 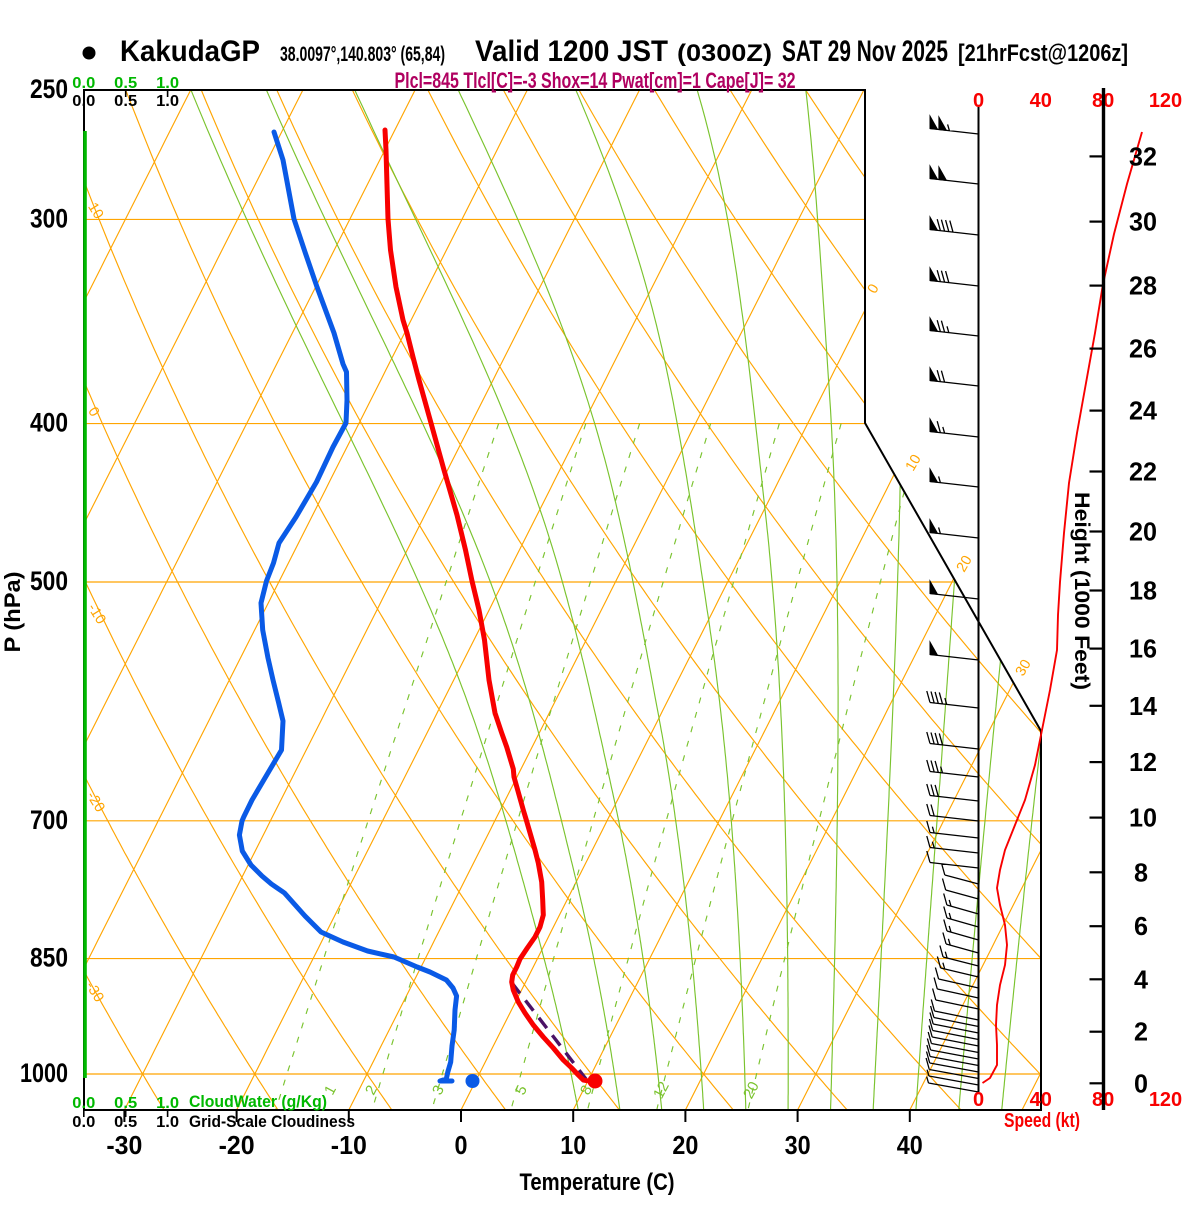 What do you see at coordinates (49, 218) in the screenshot?
I see `svg-text: 300` at bounding box center [49, 218].